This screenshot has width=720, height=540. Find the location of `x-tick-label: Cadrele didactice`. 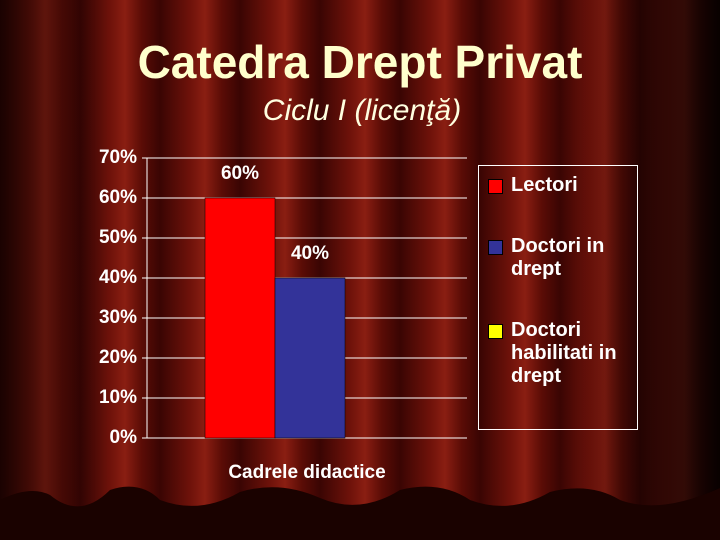

x-tick-label: Cadrele didactice is located at coordinates (306, 472).